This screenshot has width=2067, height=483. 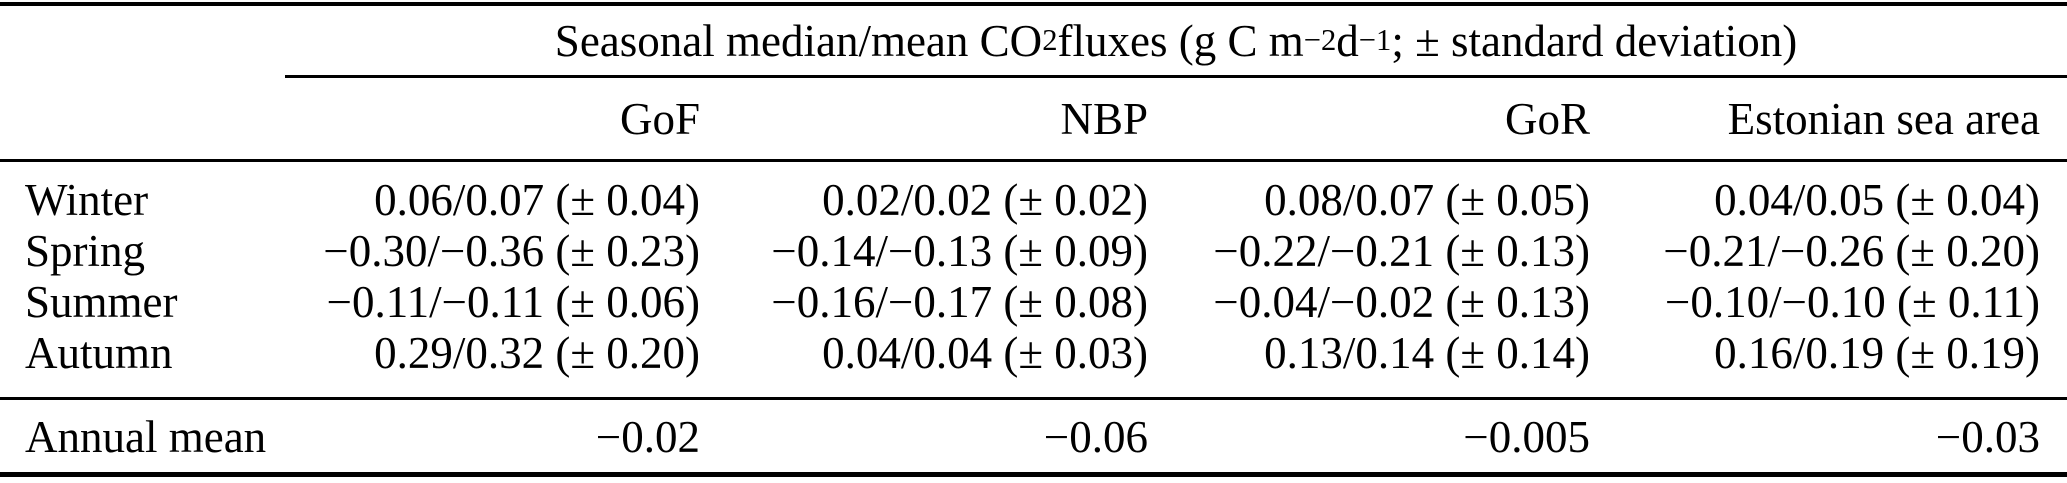 What do you see at coordinates (1401, 251) in the screenshot?
I see `cell-spring-gor: −0.22/−0.21 (± 0.13)` at bounding box center [1401, 251].